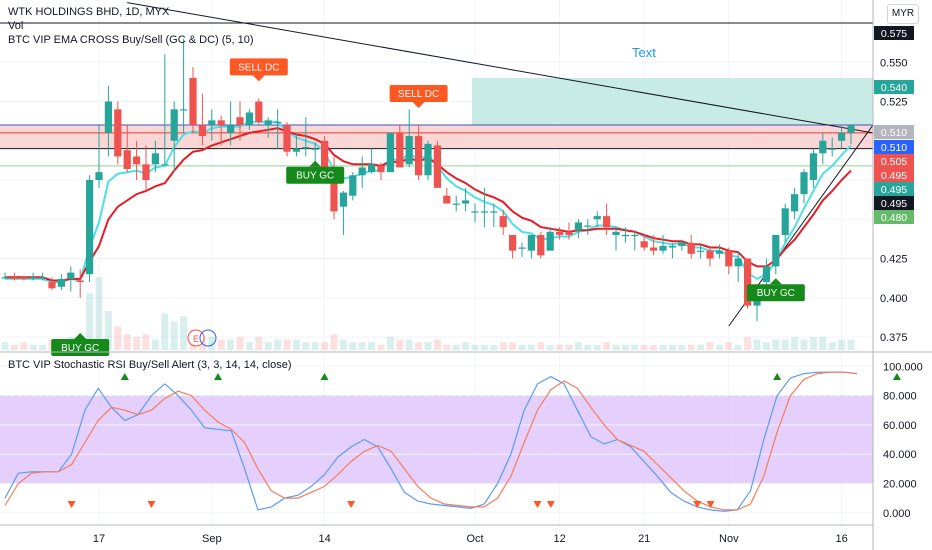 The height and width of the screenshot is (550, 932). I want to click on x-tick-label: 14, so click(324, 539).